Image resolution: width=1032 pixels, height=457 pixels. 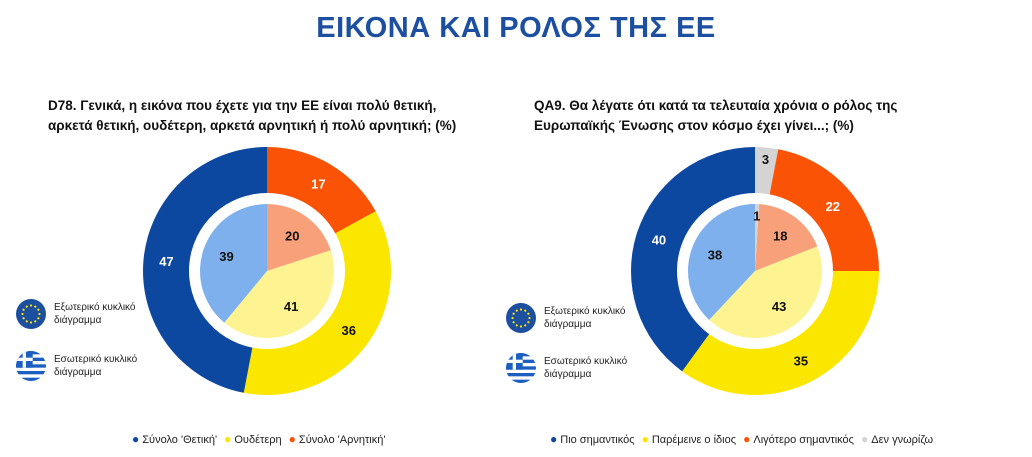 I want to click on legend-label: Σύνολο 'Αρνητική', so click(x=342, y=440).